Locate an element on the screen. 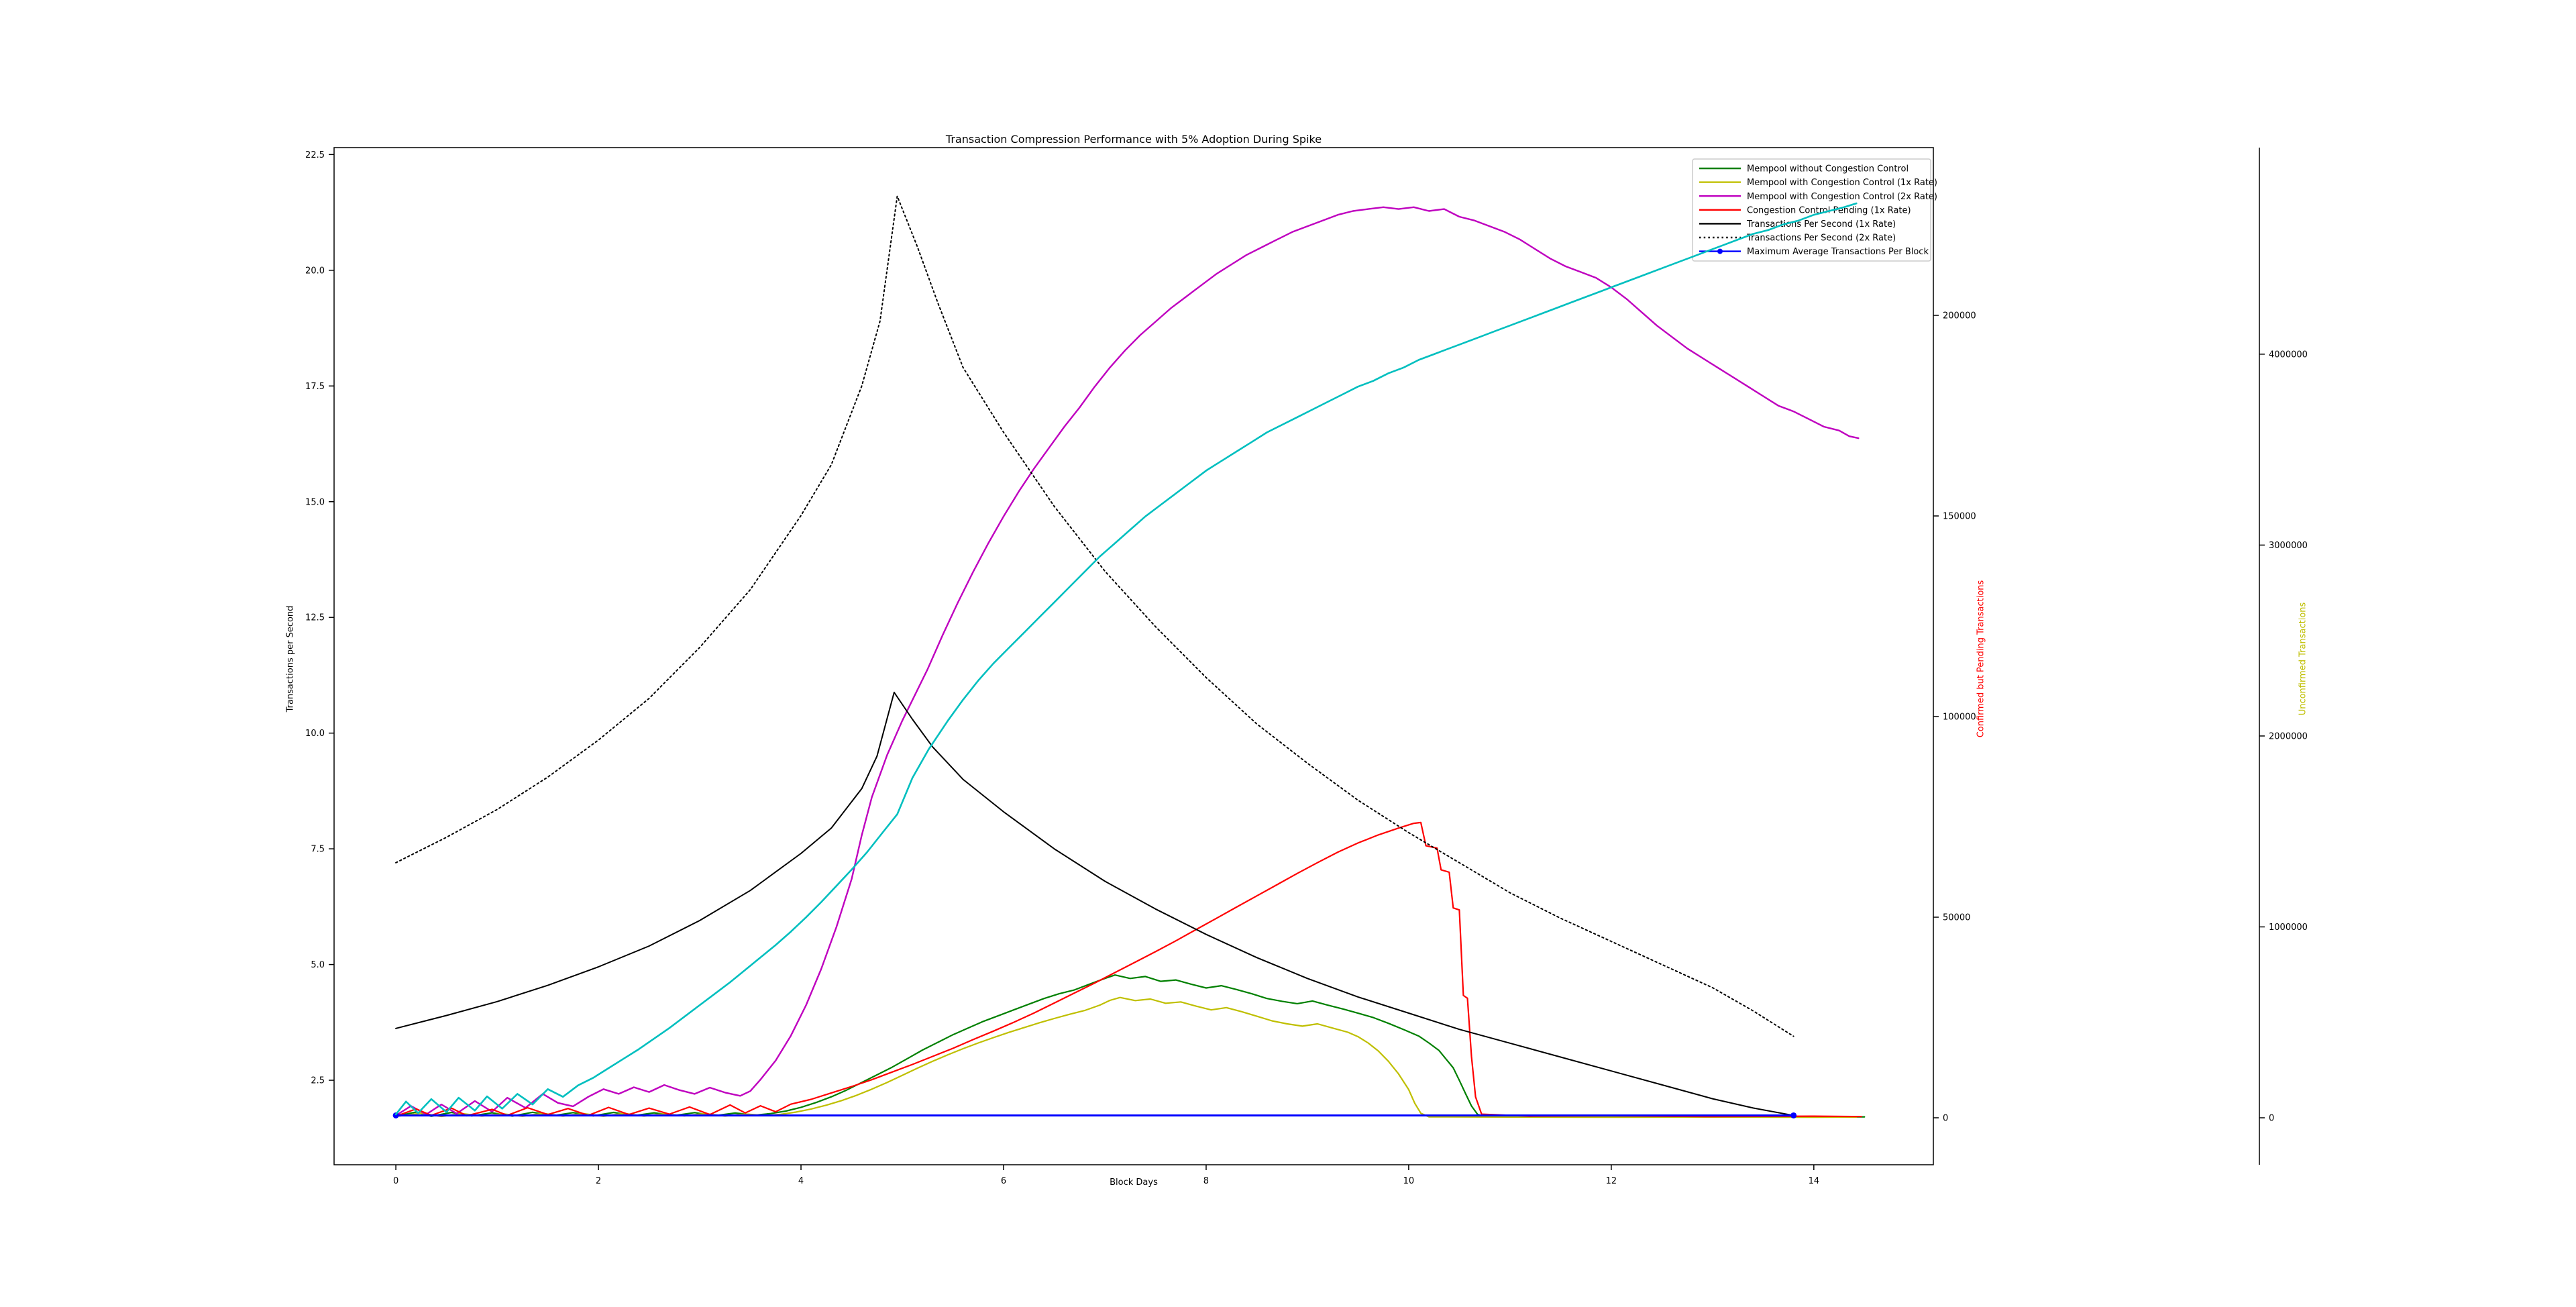 The image size is (2576, 1307). x-tick-label: 2 is located at coordinates (598, 1181).